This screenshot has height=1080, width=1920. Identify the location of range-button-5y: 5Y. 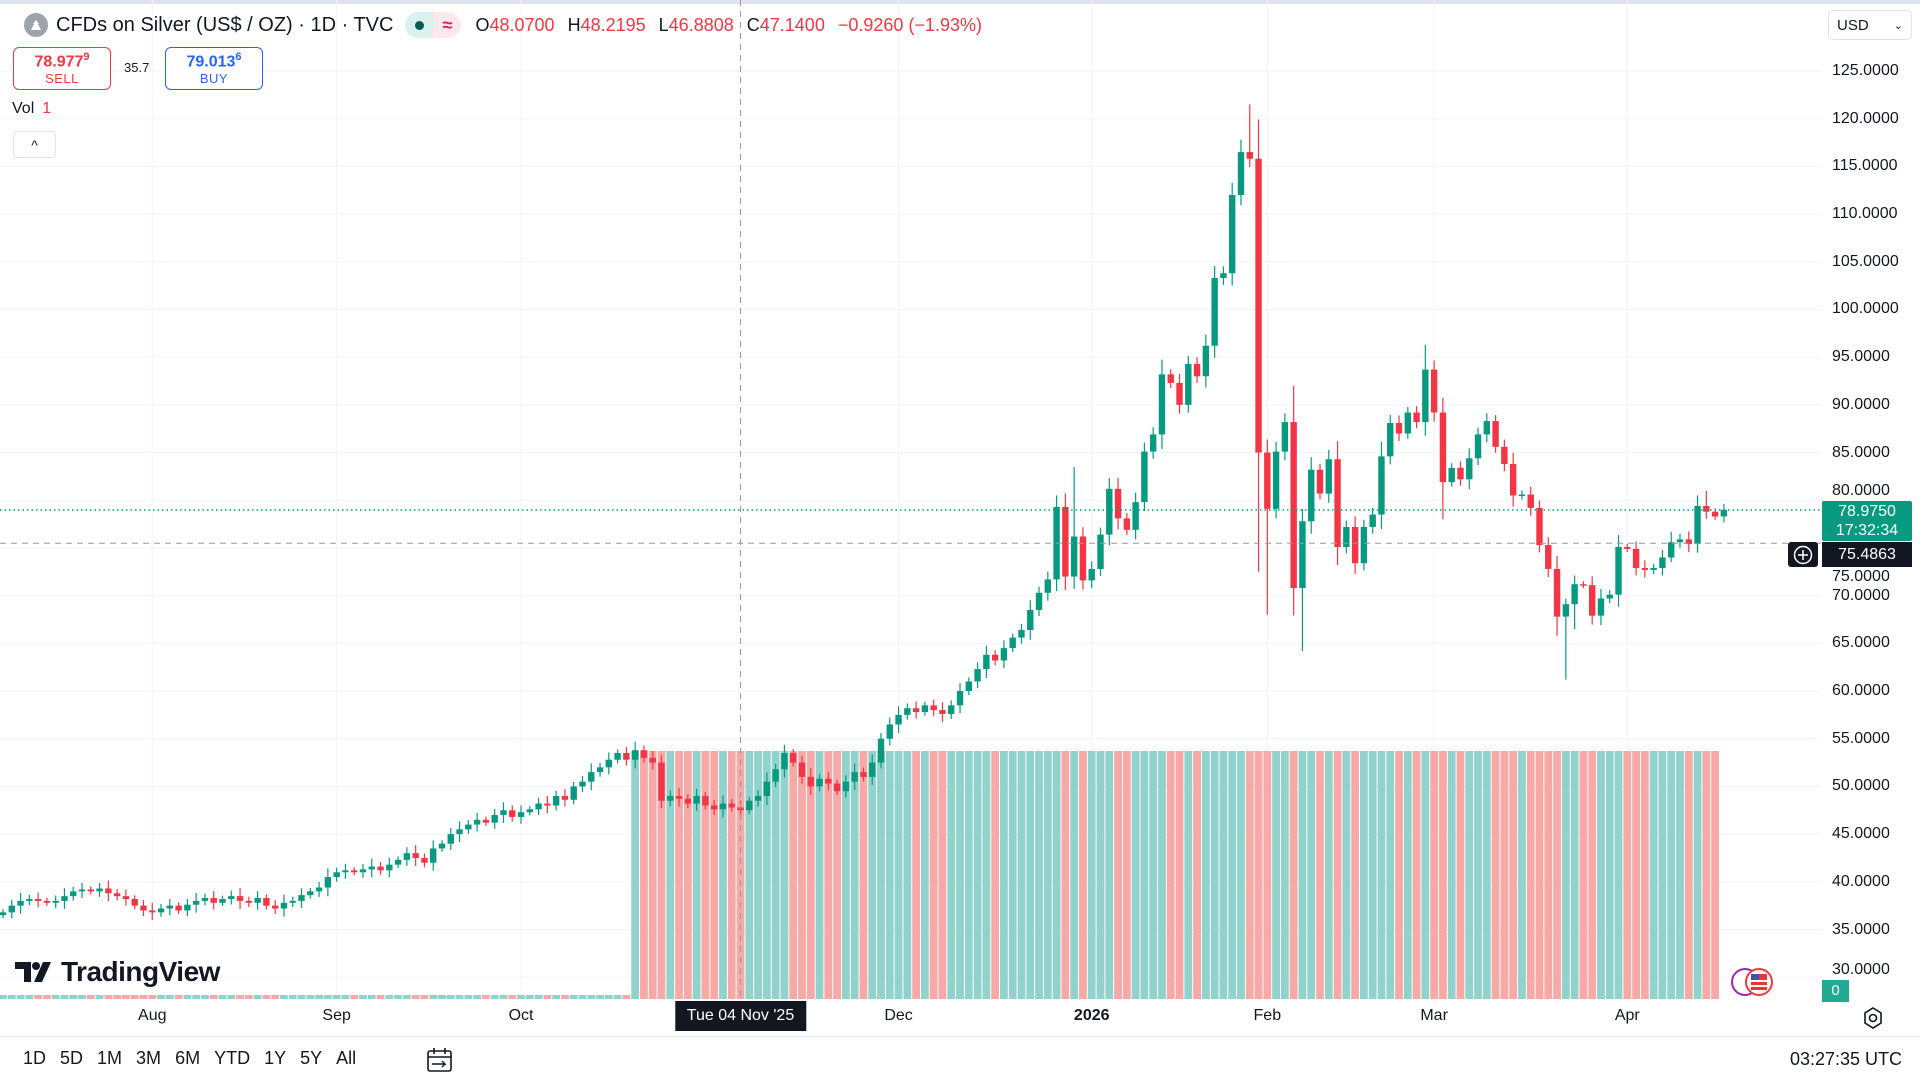
(311, 1058).